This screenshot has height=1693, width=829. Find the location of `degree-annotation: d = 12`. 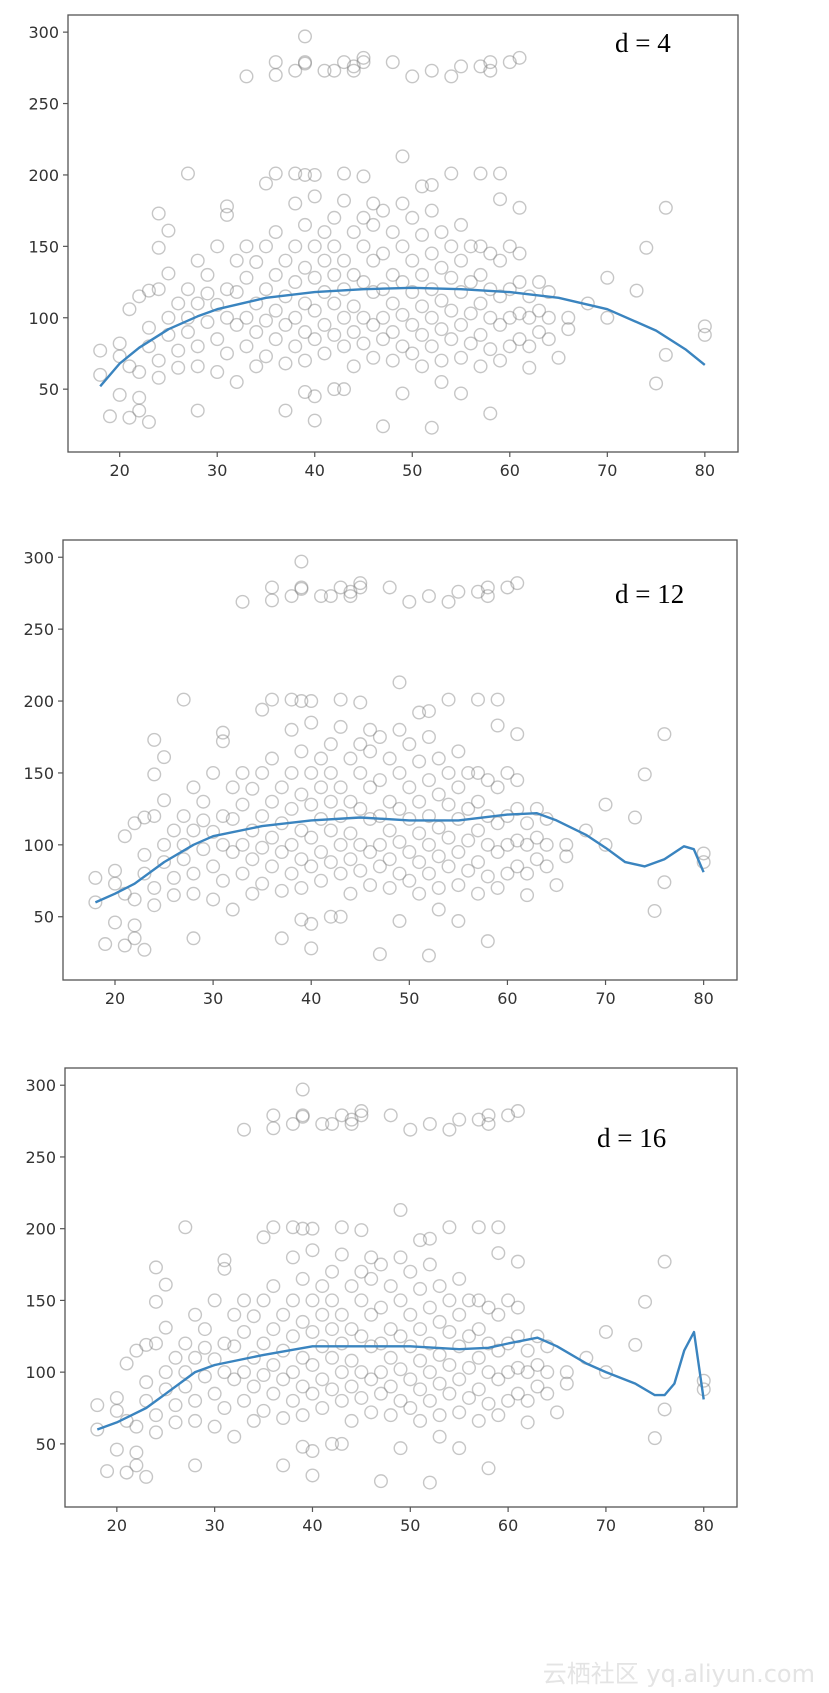

degree-annotation: d = 12 is located at coordinates (649, 594).